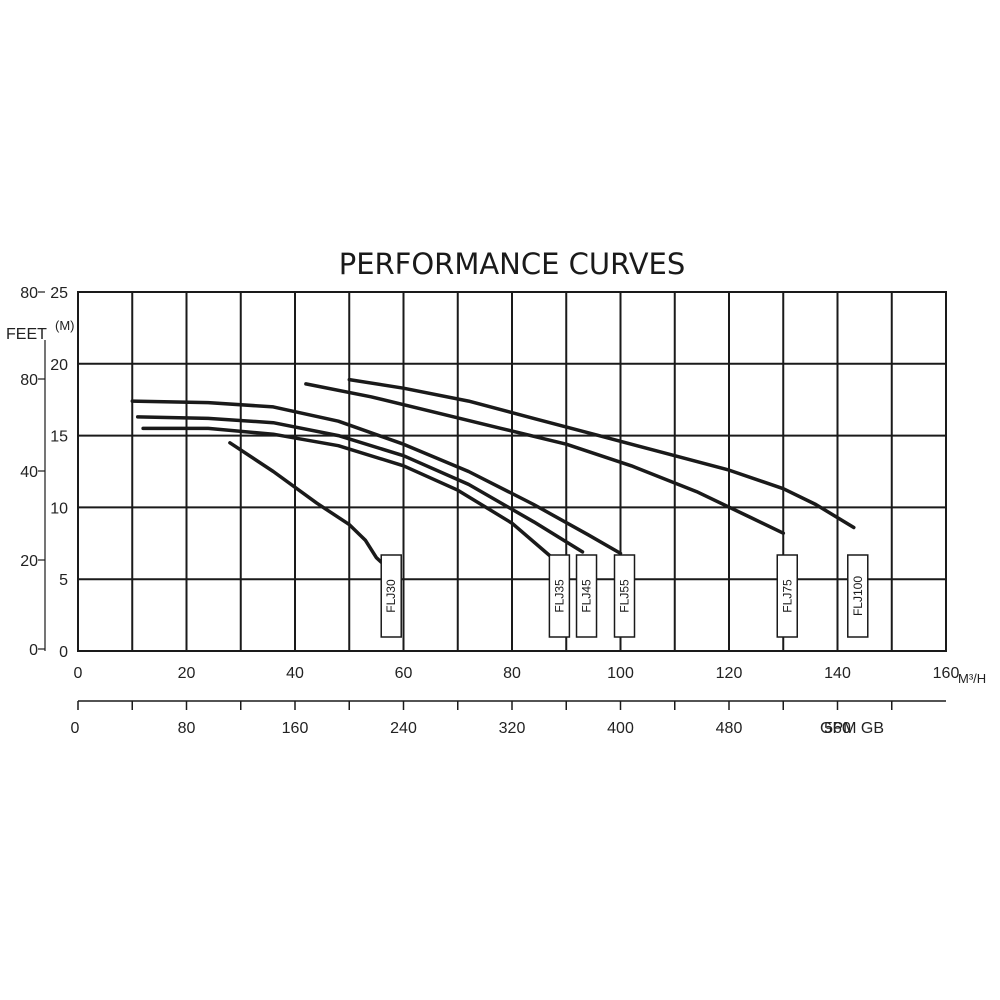 This screenshot has width=1000, height=1000. Describe the element at coordinates (63, 580) in the screenshot. I see `y-tick-label-meters: 5` at that location.